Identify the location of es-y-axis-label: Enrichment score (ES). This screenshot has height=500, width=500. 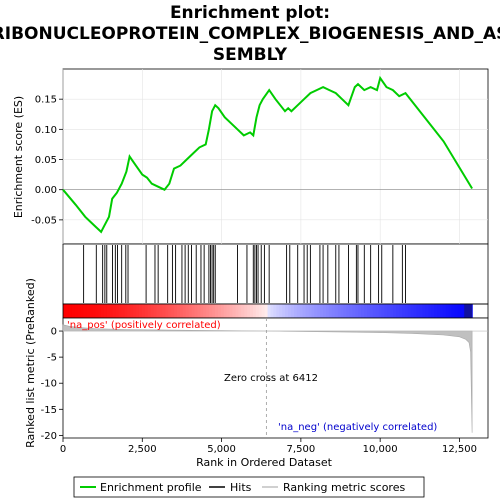
(18, 157).